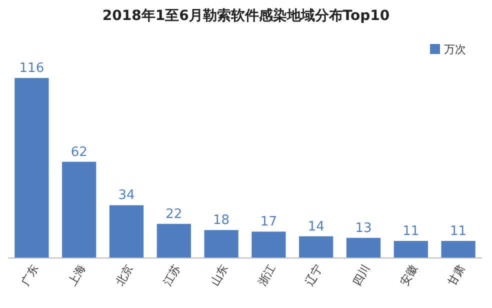  What do you see at coordinates (29, 275) in the screenshot?
I see `x-tick-label: 广东` at bounding box center [29, 275].